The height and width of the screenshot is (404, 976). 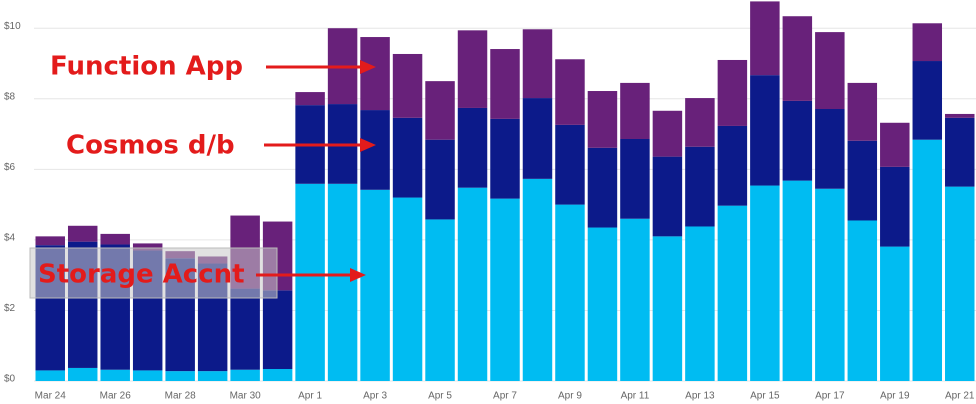 I want to click on annotation: Cosmos d/b, so click(x=150, y=146).